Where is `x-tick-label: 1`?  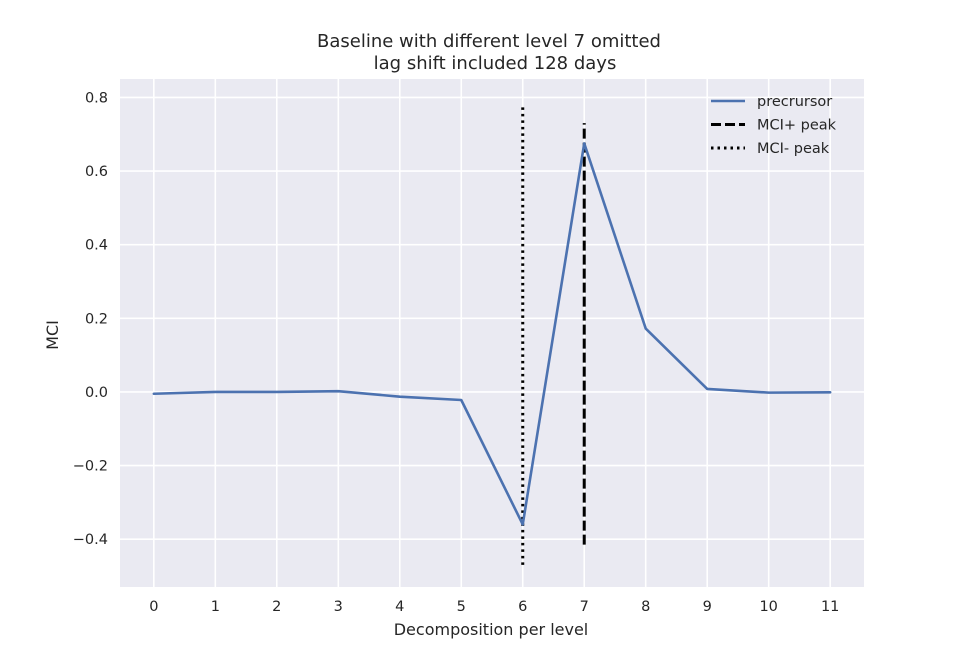
x-tick-label: 1 is located at coordinates (215, 607).